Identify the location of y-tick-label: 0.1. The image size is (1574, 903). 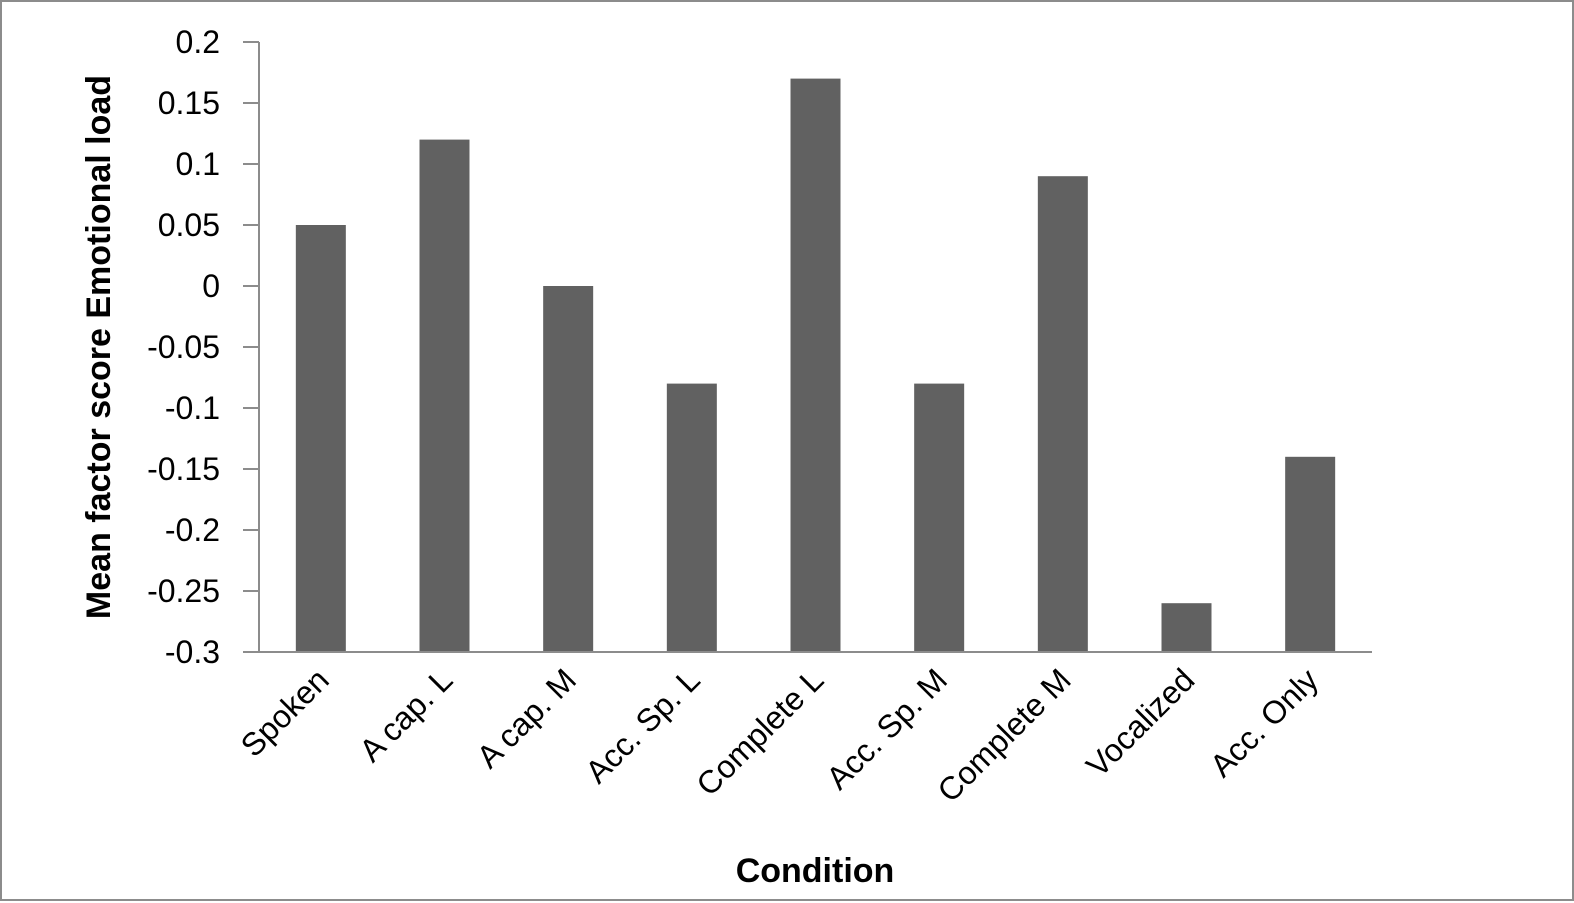
(198, 164).